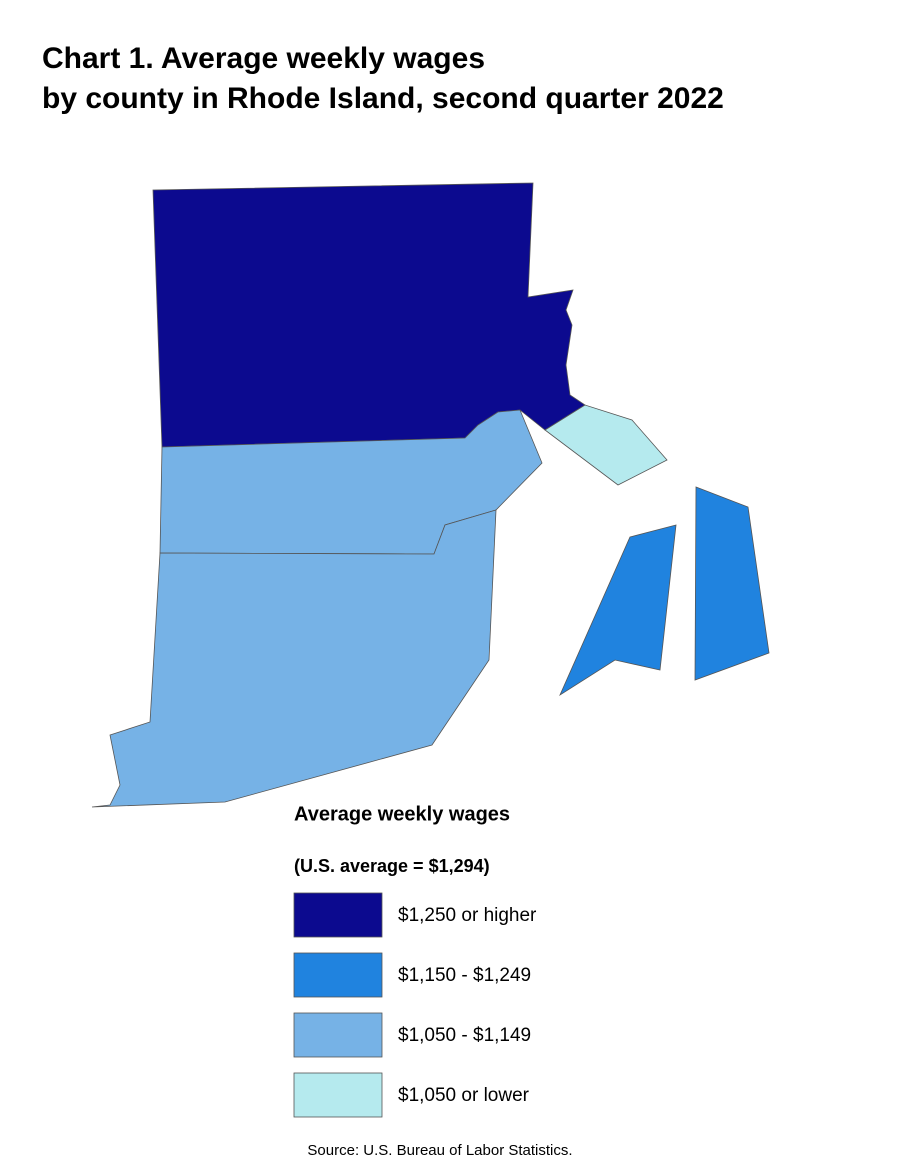  What do you see at coordinates (402, 814) in the screenshot?
I see `legend-title: Average weekly wages` at bounding box center [402, 814].